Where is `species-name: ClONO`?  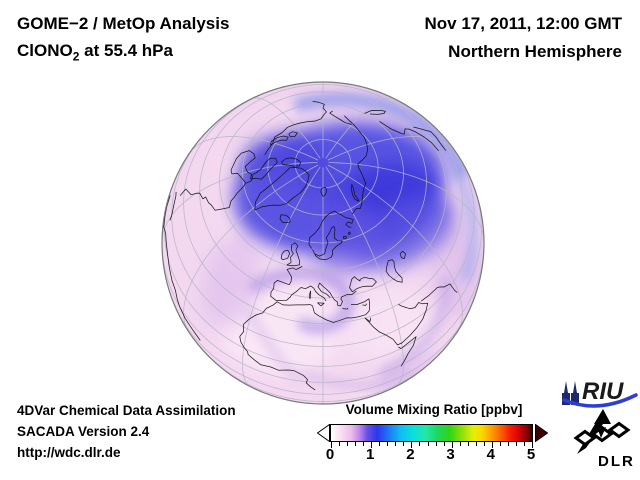
species-name: ClONO is located at coordinates (45, 50).